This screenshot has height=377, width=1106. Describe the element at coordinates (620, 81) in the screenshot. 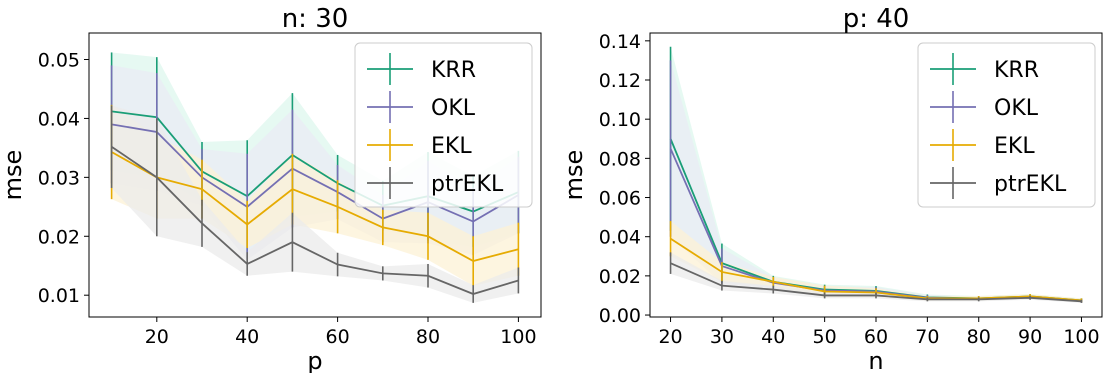

I see `y-tick-label: 0.12` at that location.